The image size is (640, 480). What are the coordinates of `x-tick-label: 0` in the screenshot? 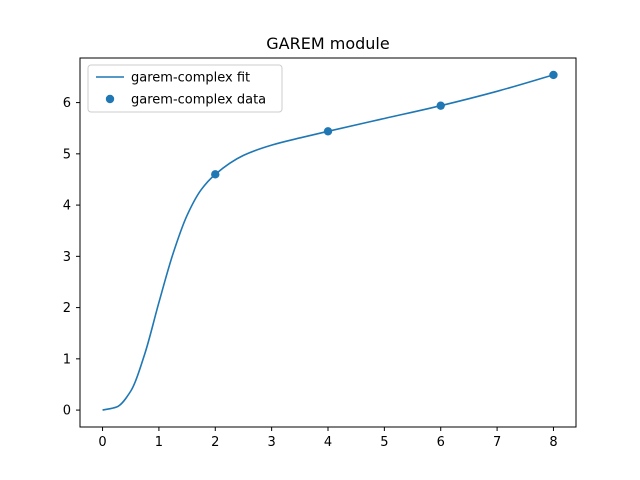 It's located at (102, 442).